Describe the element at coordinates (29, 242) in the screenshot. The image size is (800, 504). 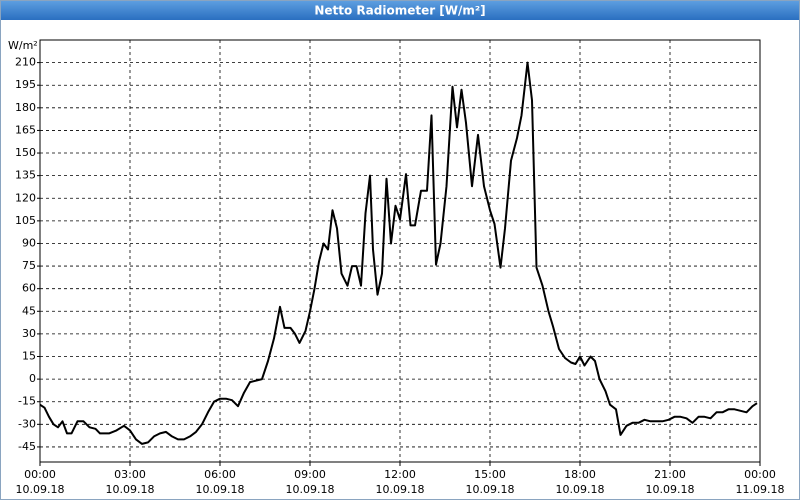
I see `y-tick-label: 90` at that location.